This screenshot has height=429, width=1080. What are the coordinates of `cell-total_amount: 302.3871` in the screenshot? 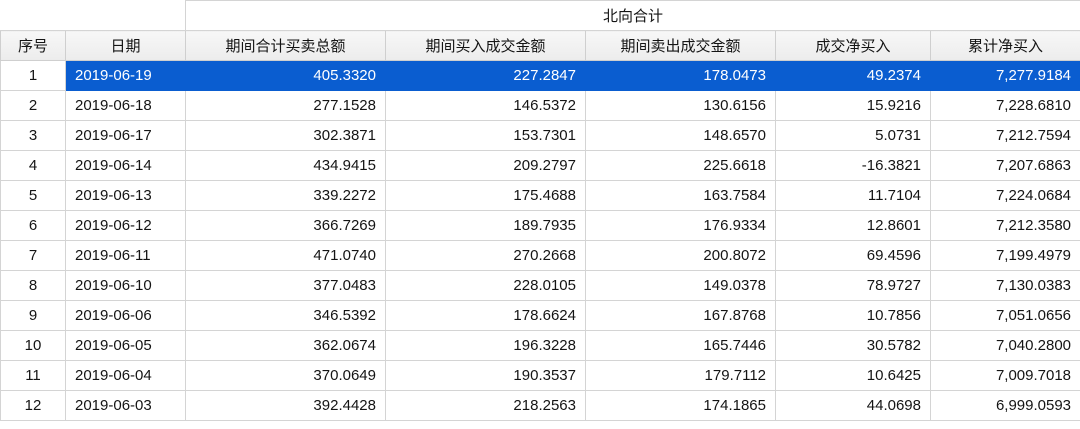 It's located at (285, 135).